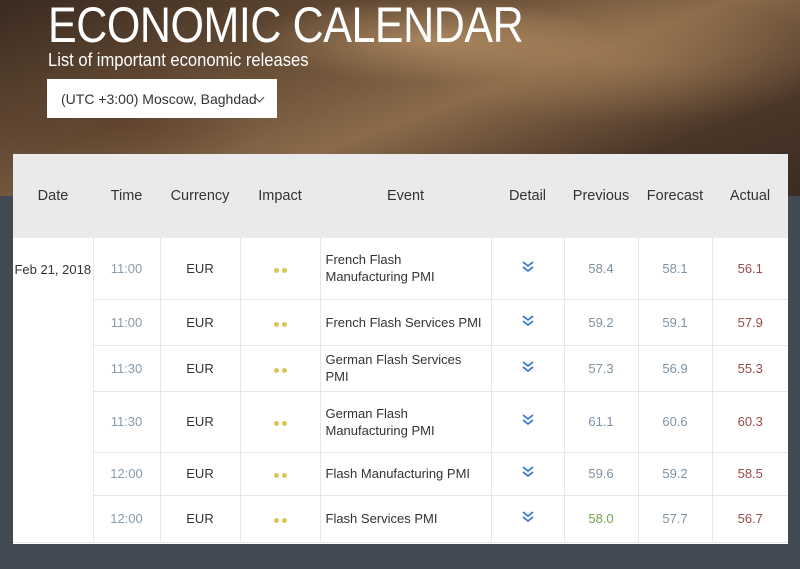  What do you see at coordinates (750, 519) in the screenshot?
I see `actual-cell: 56.7` at bounding box center [750, 519].